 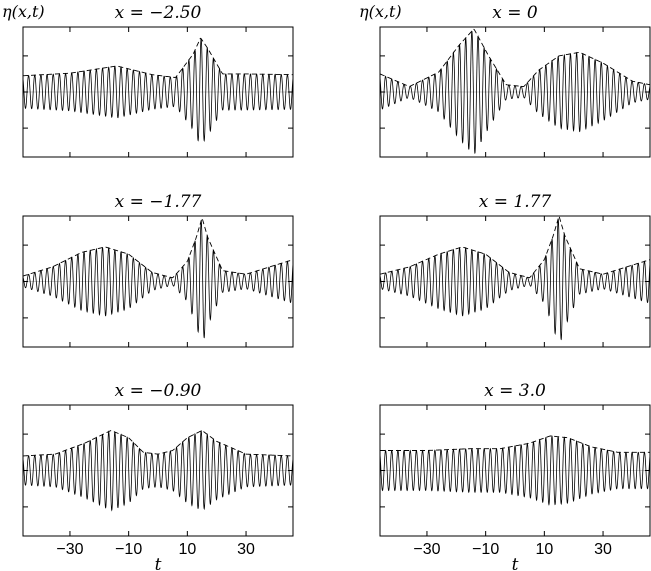 I want to click on panel-title: x = −2.50, so click(x=158, y=13).